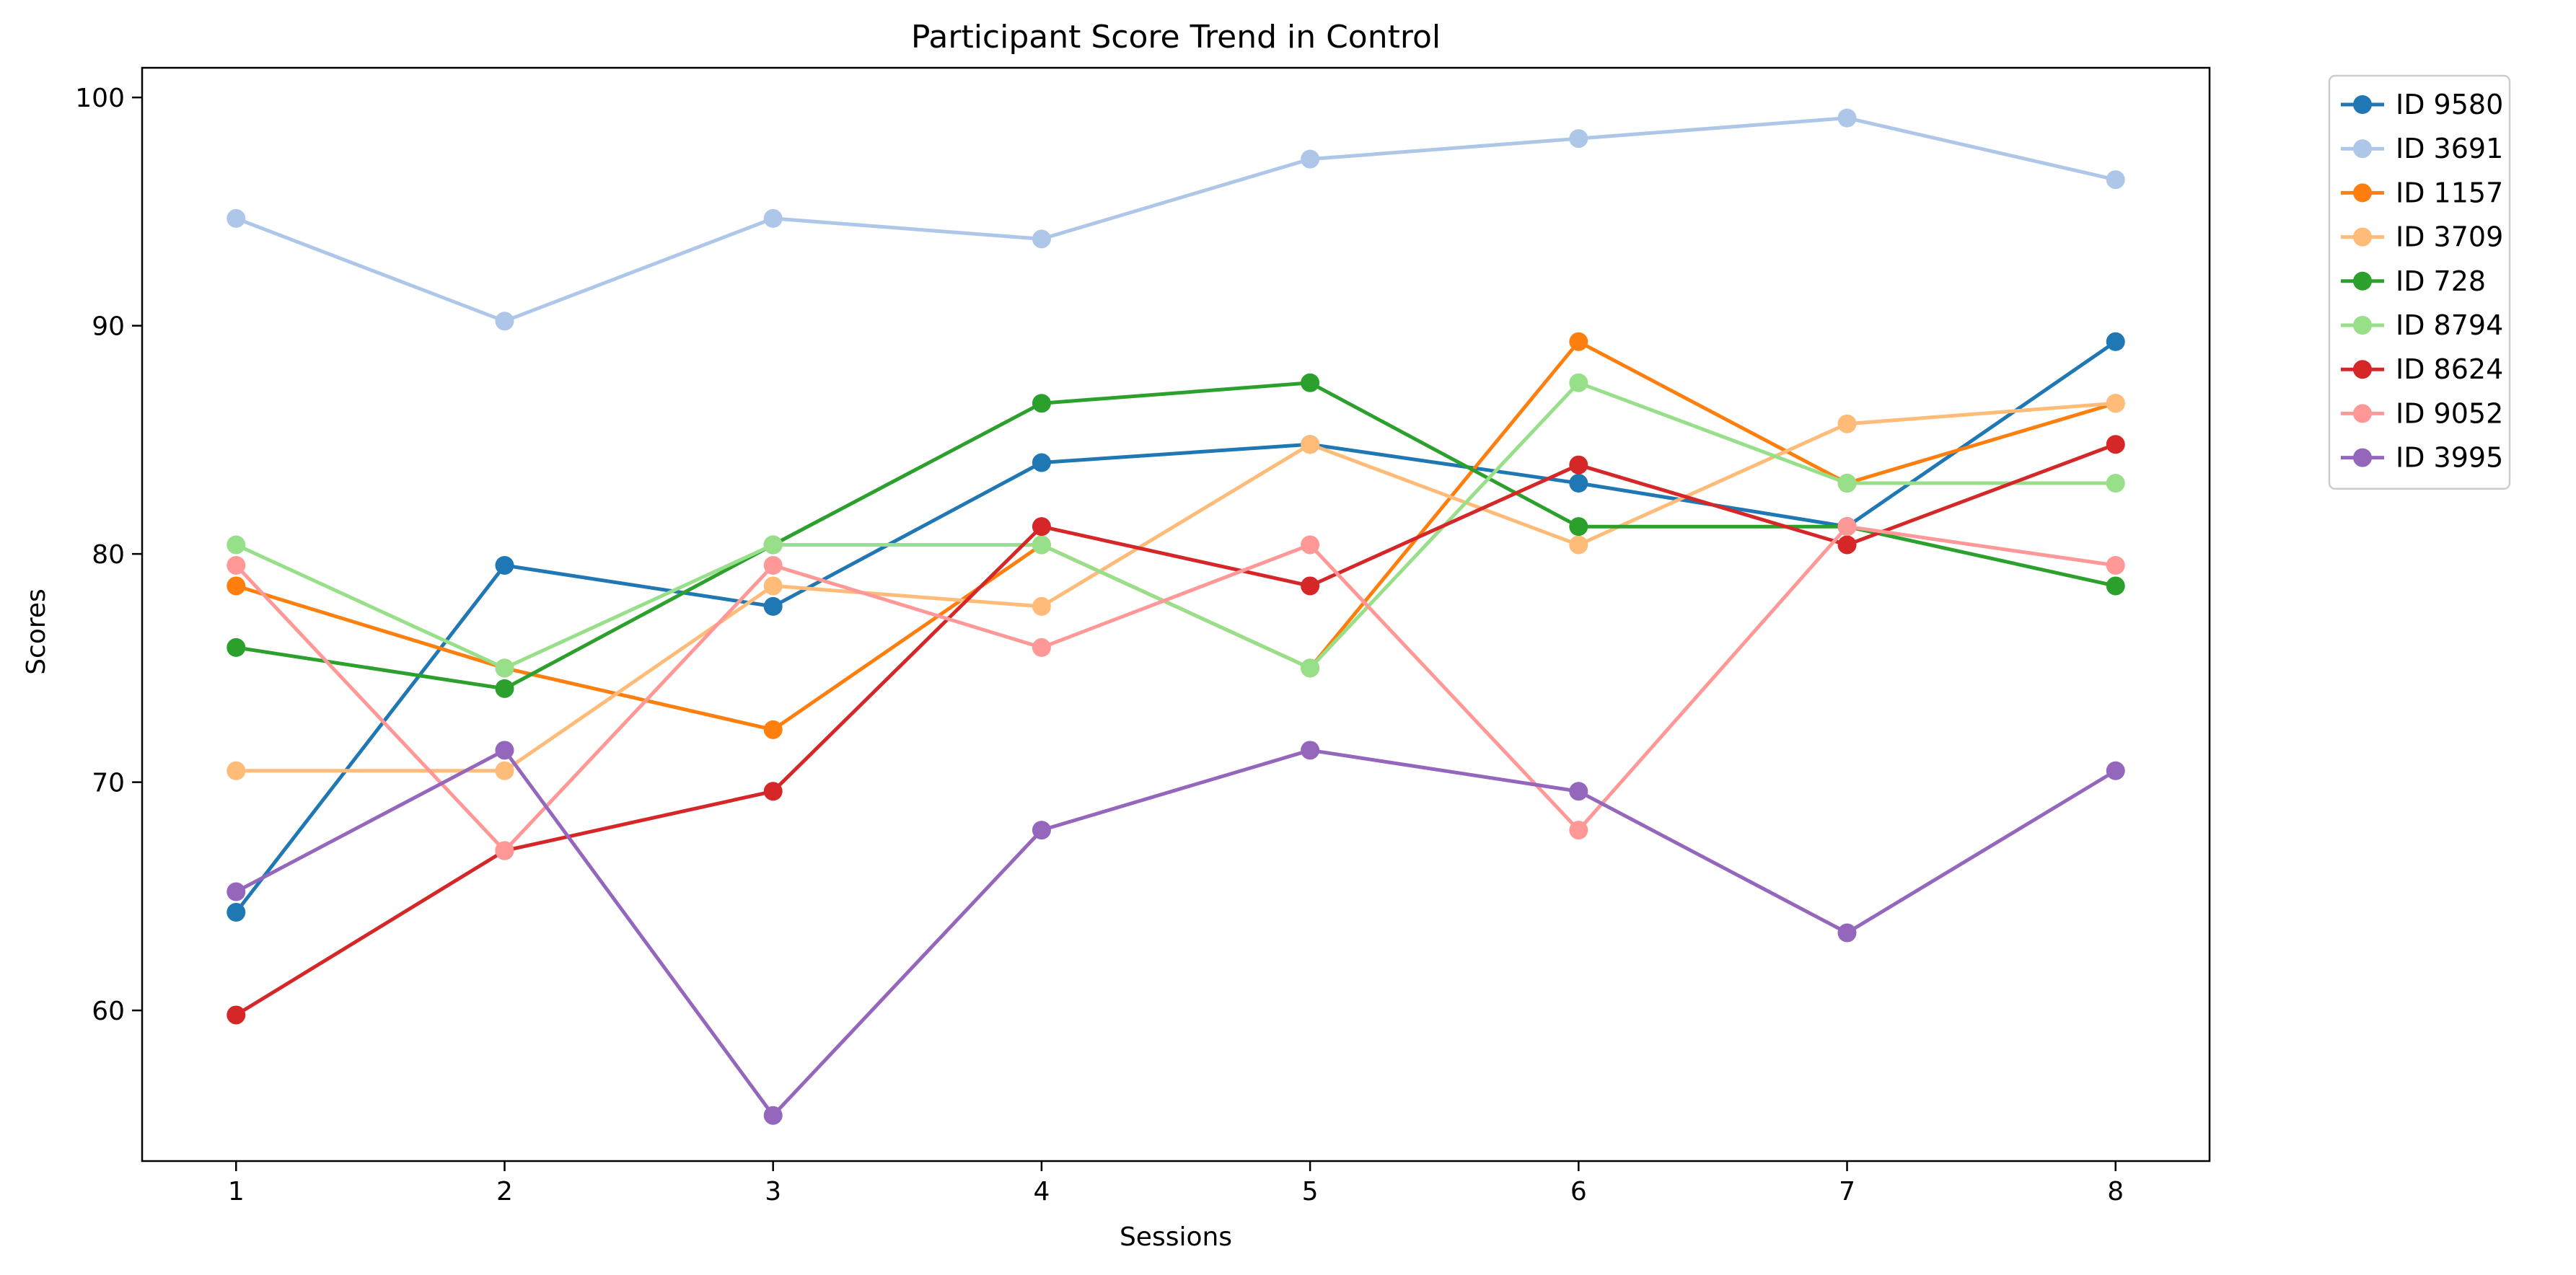 The height and width of the screenshot is (1275, 2576). What do you see at coordinates (108, 555) in the screenshot?
I see `y-tick-label: 80` at bounding box center [108, 555].